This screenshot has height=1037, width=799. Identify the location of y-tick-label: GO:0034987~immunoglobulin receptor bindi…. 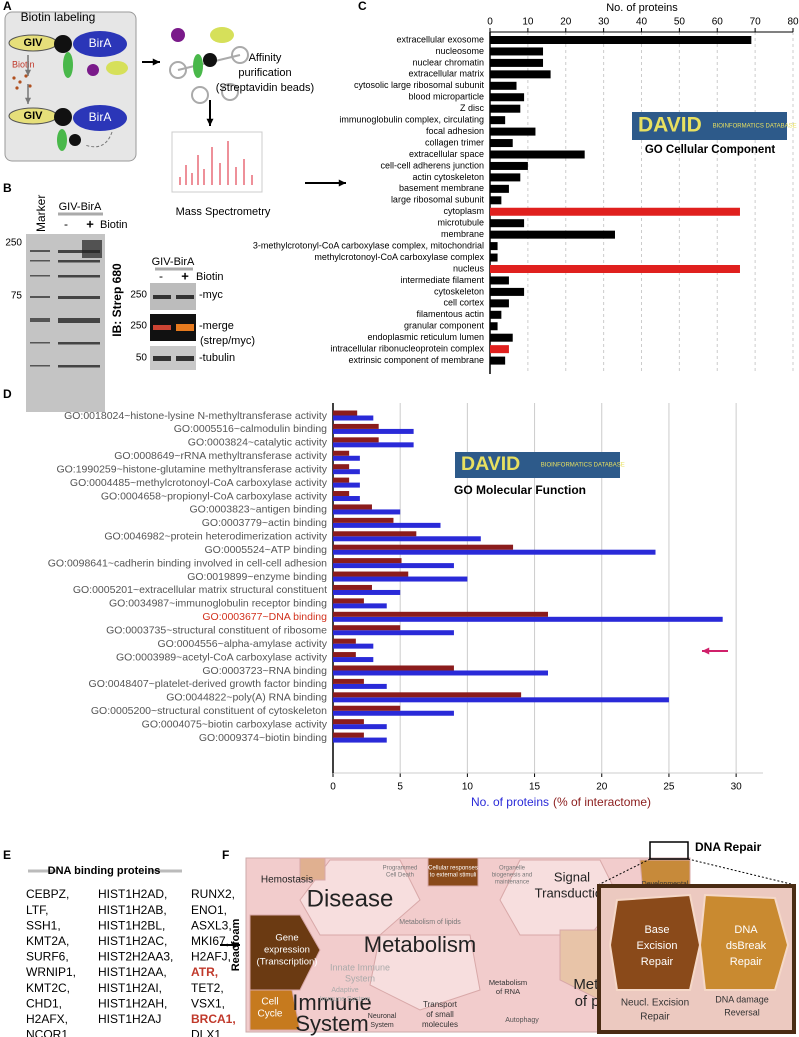
(218, 604).